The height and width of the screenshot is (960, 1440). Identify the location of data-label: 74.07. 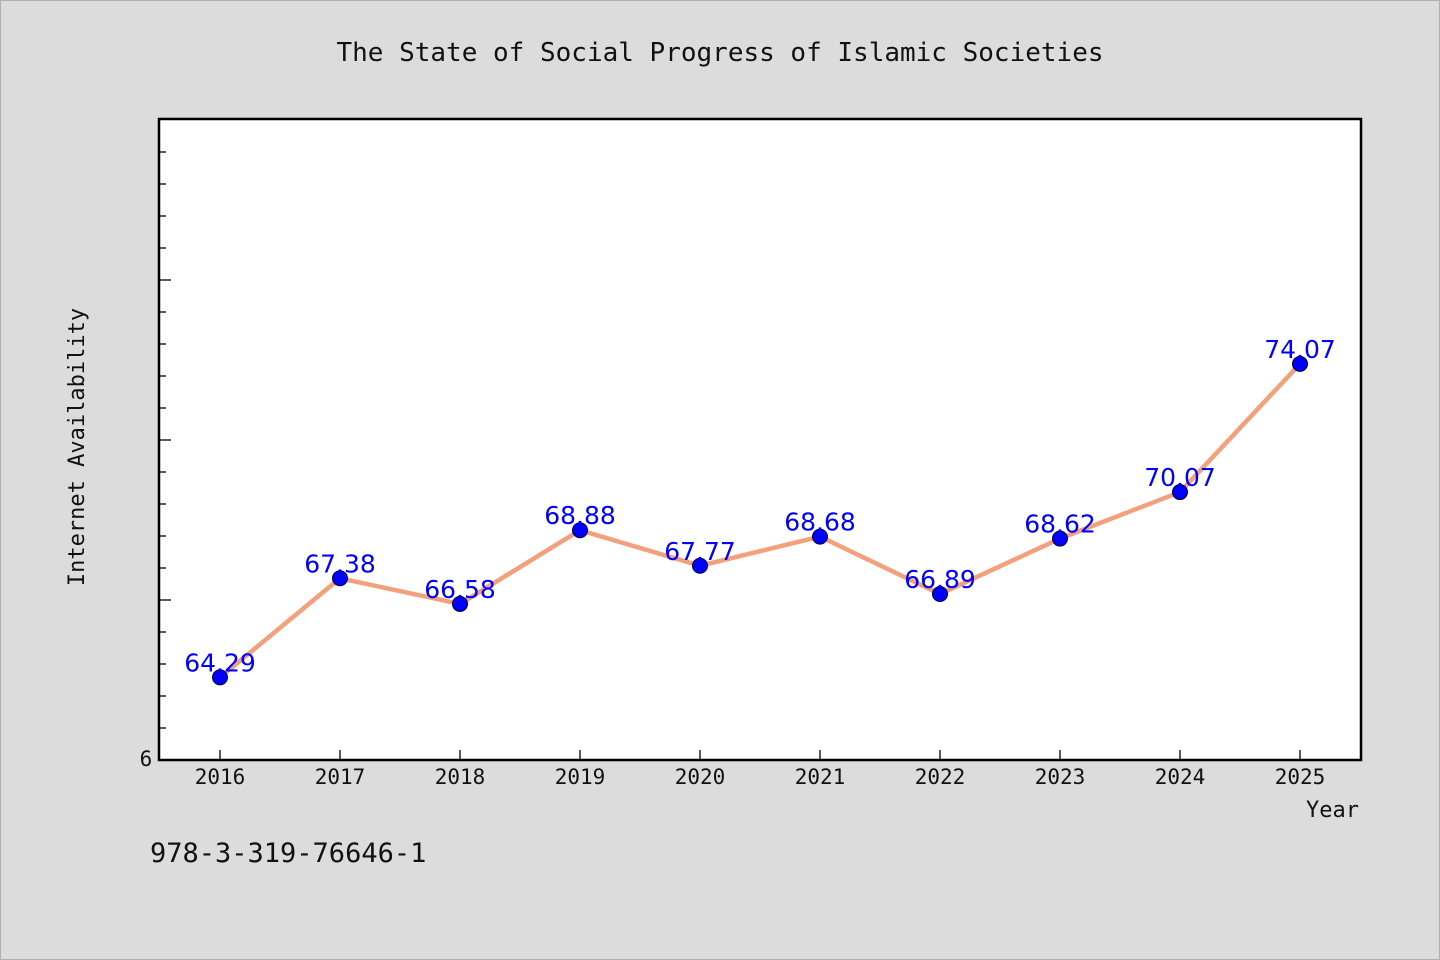
(1300, 349).